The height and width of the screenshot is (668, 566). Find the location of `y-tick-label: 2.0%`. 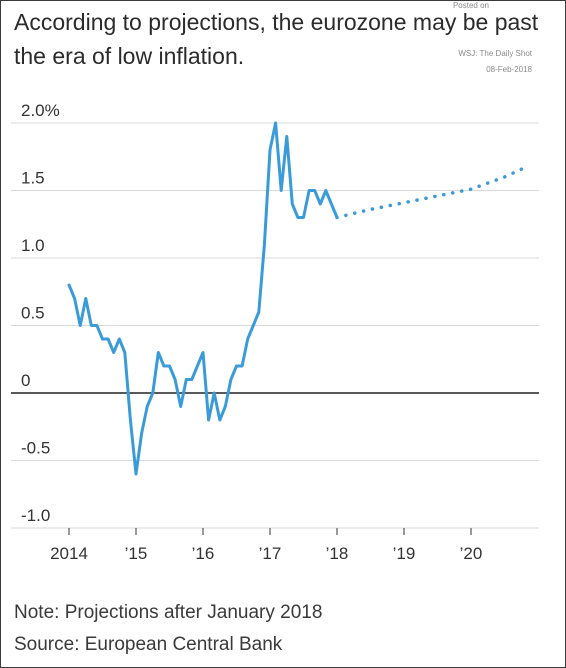

y-tick-label: 2.0% is located at coordinates (40, 110).